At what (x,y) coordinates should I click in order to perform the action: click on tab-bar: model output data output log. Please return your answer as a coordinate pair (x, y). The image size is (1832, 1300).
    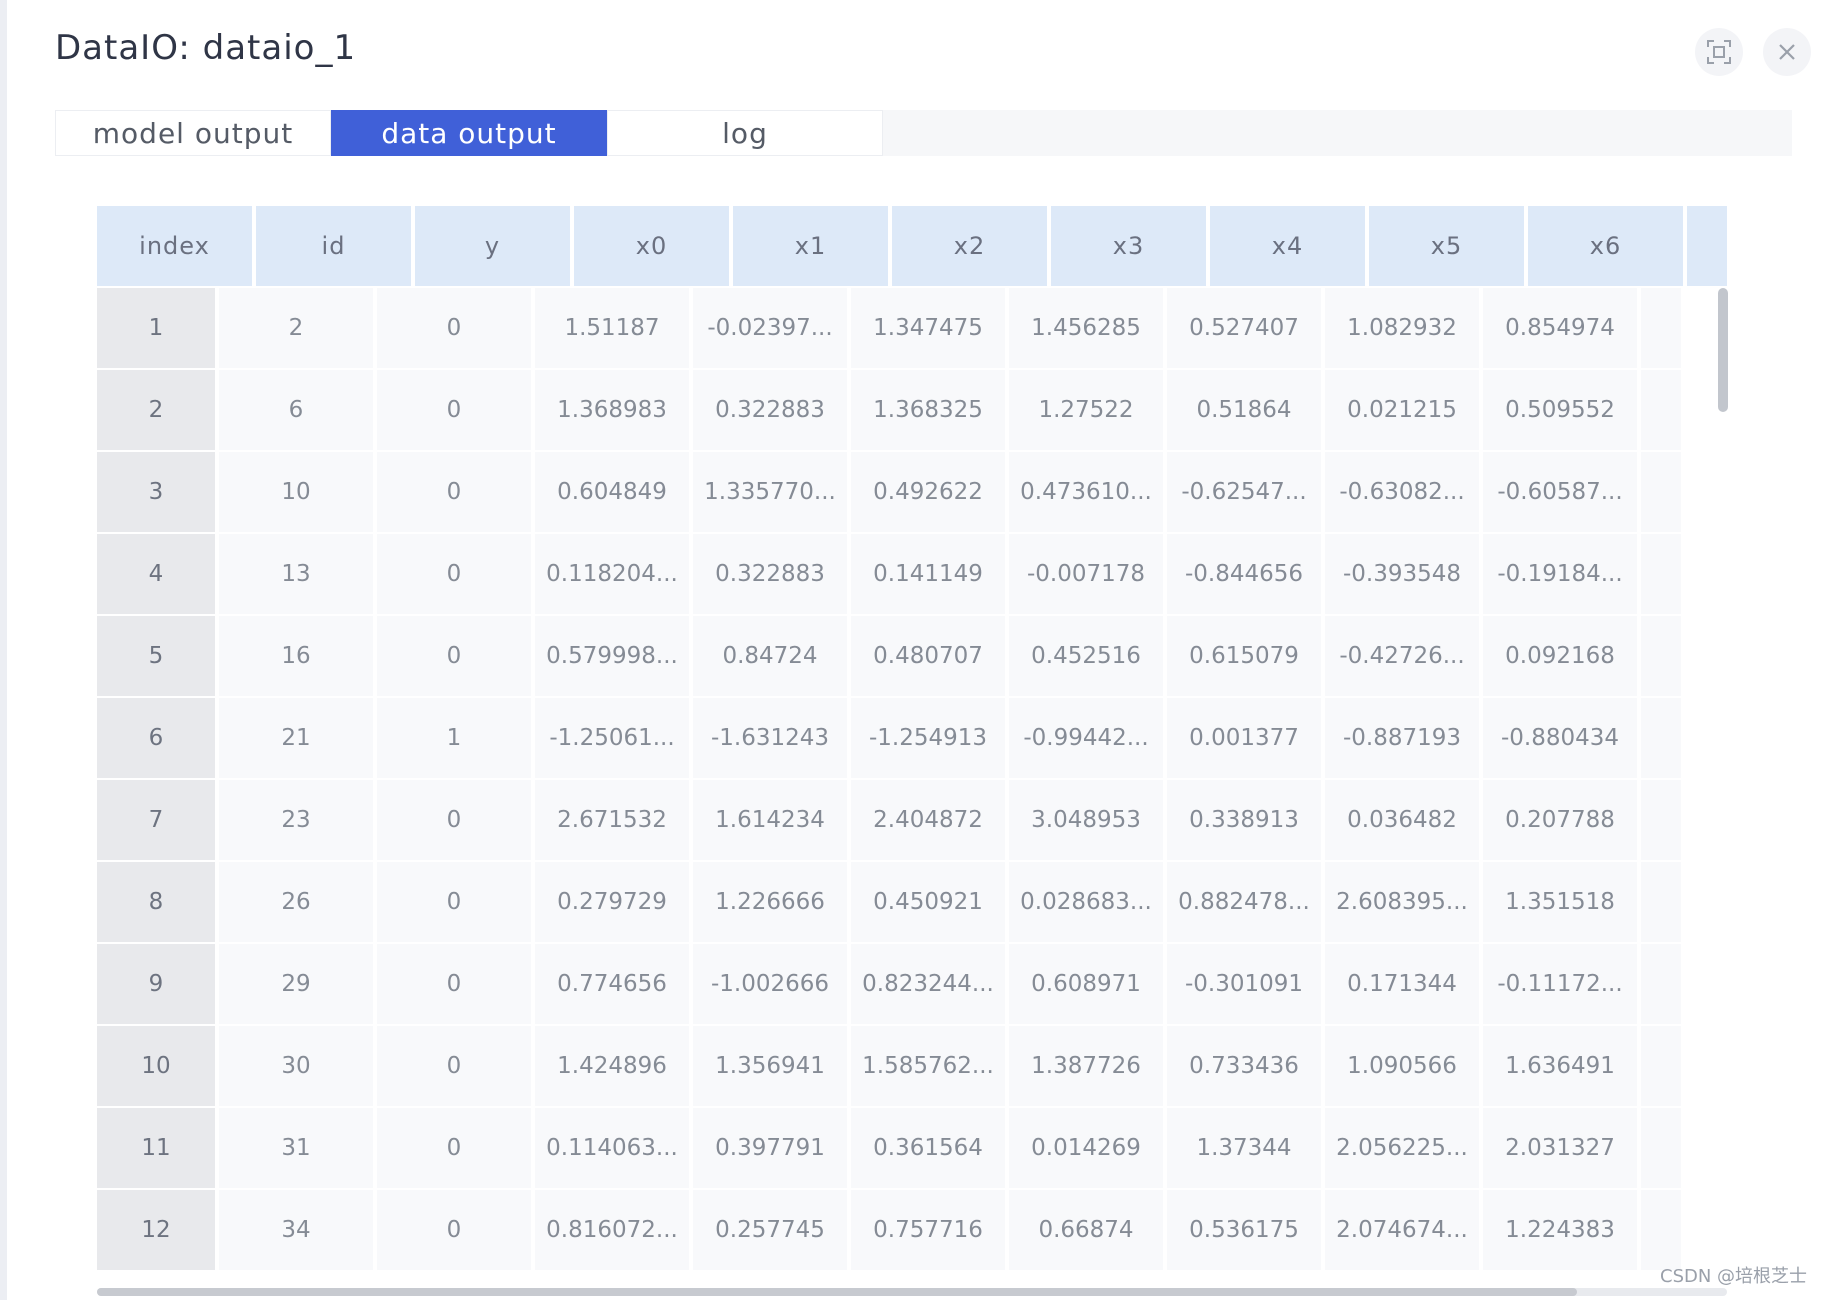
    Looking at the image, I should click on (923, 133).